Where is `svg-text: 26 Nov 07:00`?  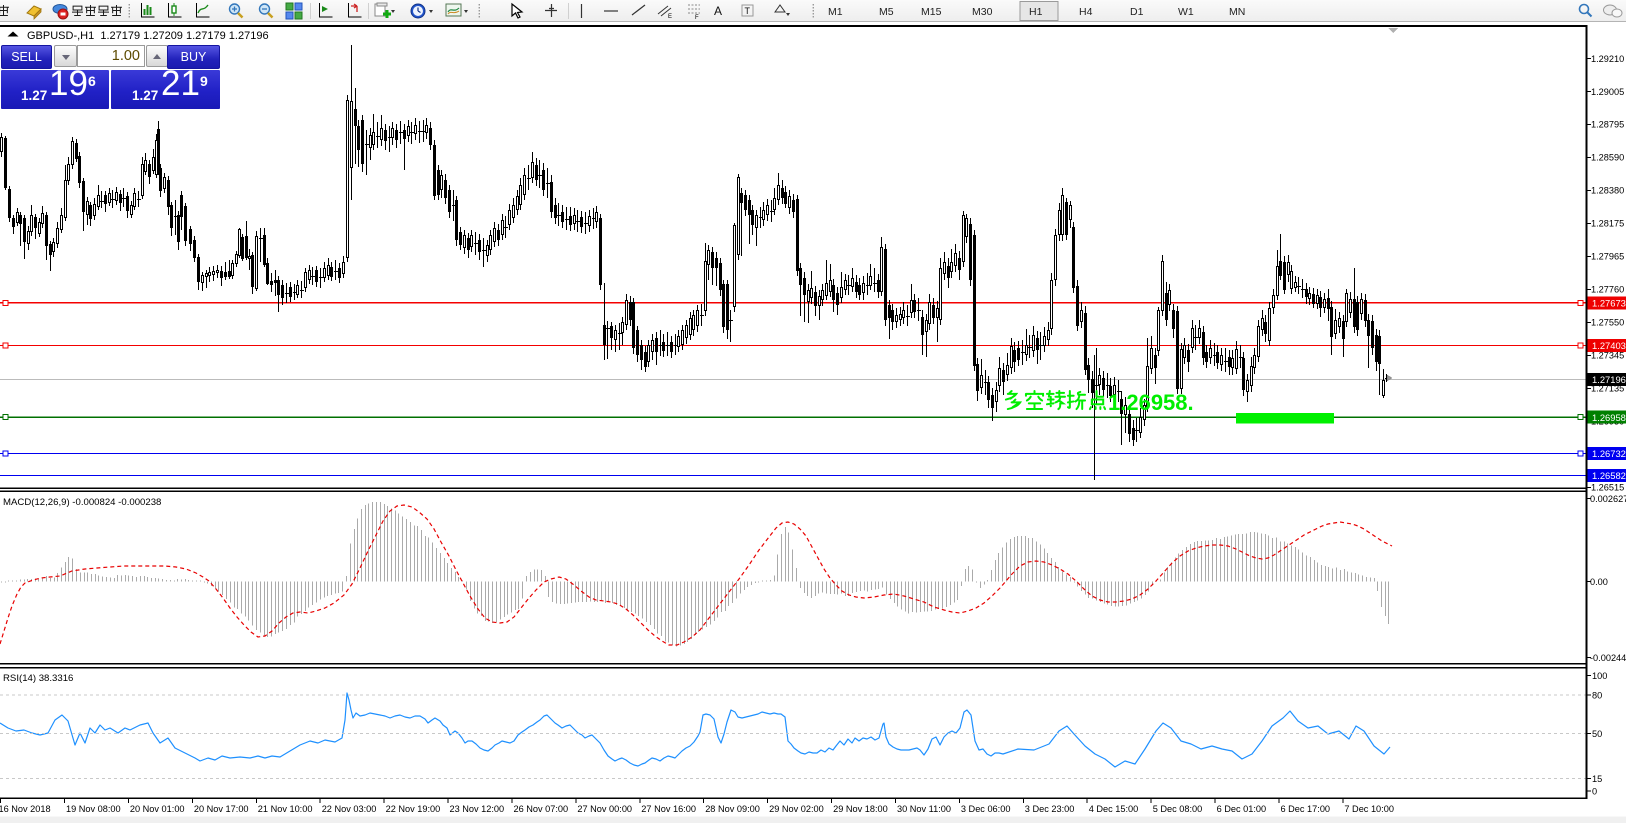
svg-text: 26 Nov 07:00 is located at coordinates (541, 809).